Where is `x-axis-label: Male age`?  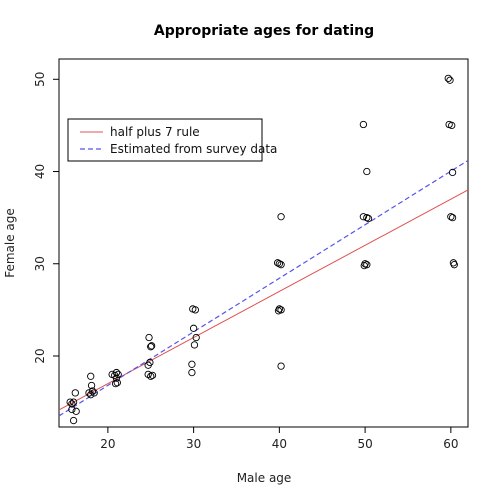
x-axis-label: Male age is located at coordinates (264, 478).